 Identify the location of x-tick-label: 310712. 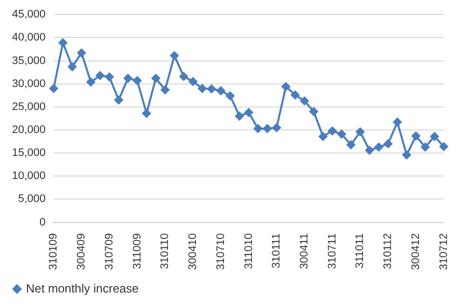
(444, 251).